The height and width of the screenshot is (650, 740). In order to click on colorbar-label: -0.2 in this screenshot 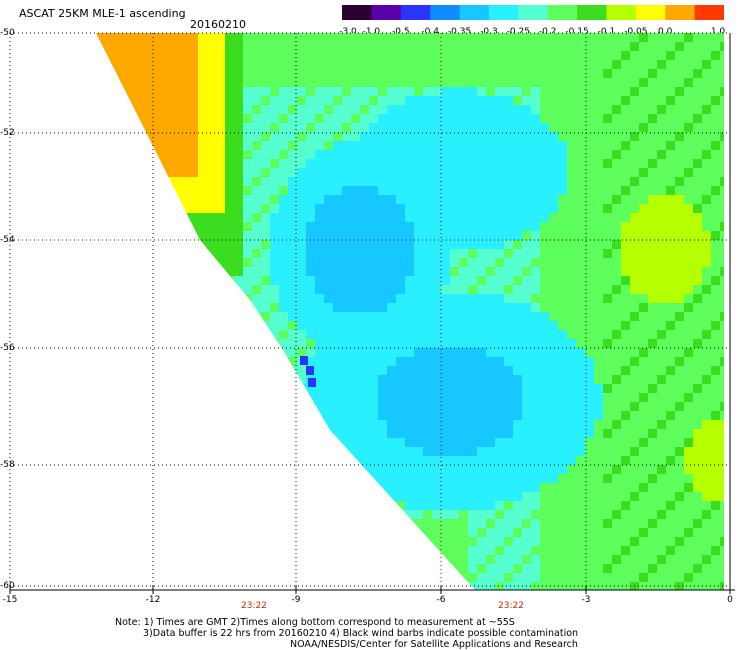, I will do `click(547, 32)`.